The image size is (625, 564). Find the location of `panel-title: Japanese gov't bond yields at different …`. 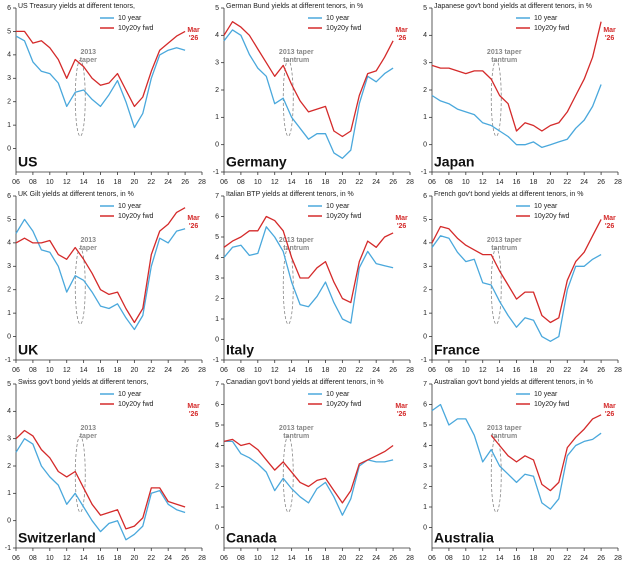

panel-title: Japanese gov't bond yields at different … is located at coordinates (513, 6).